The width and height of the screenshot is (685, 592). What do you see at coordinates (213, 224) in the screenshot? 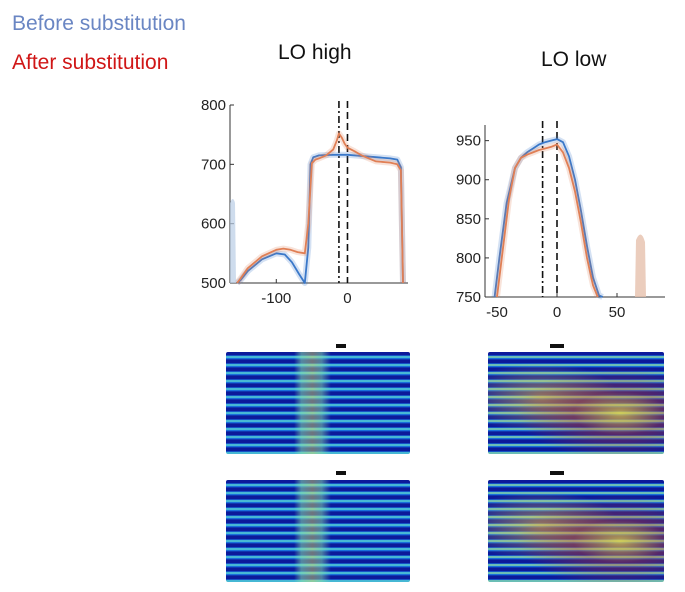
I see `y-tick-label: 600` at bounding box center [213, 224].